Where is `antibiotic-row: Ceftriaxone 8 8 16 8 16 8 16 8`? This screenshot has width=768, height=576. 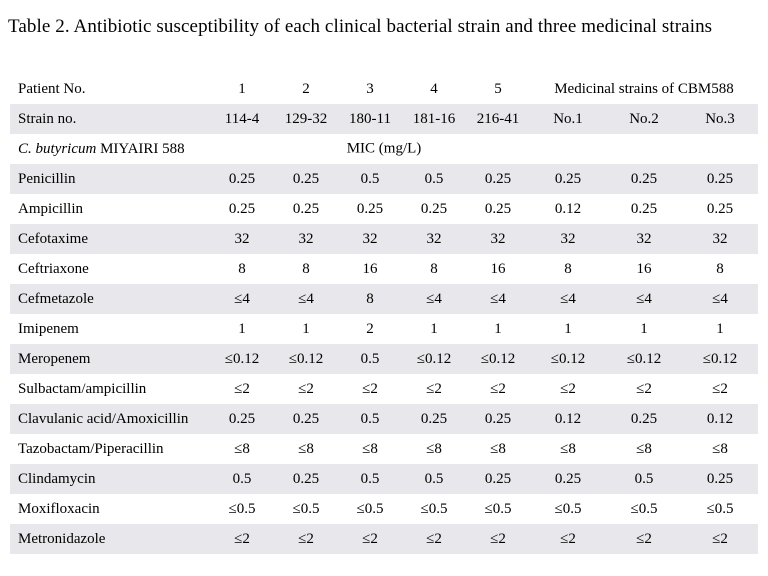 antibiotic-row: Ceftriaxone 8 8 16 8 16 8 16 8 is located at coordinates (384, 269).